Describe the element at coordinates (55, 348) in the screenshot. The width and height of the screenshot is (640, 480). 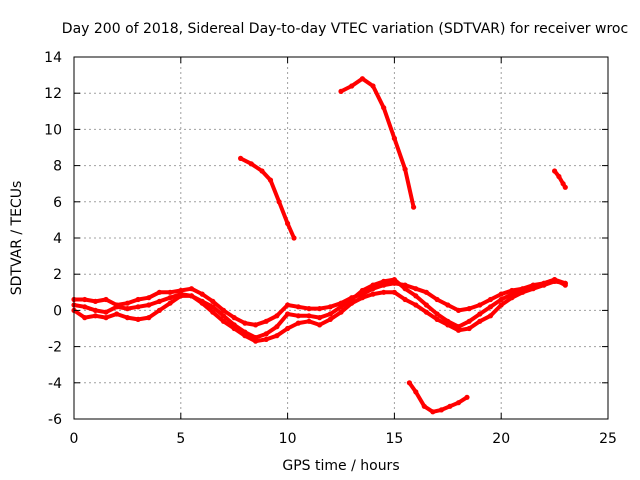
I see `y-tick-label: -2` at that location.